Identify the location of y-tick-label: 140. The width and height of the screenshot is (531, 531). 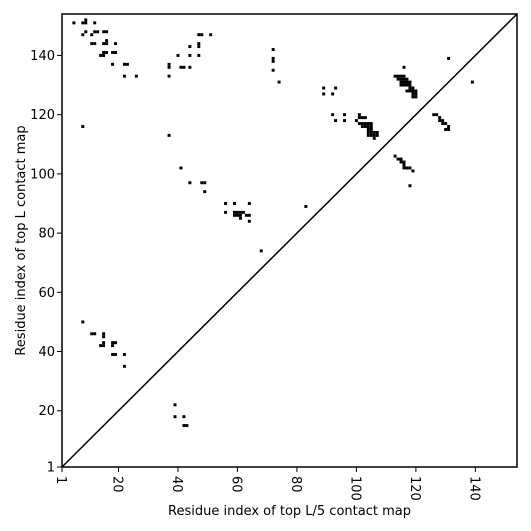
(42, 56).